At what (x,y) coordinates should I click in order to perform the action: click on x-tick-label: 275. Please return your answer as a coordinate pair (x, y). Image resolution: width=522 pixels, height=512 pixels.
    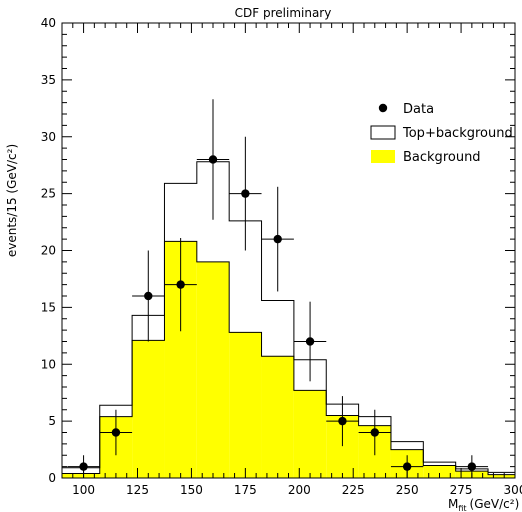
    Looking at the image, I should click on (461, 490).